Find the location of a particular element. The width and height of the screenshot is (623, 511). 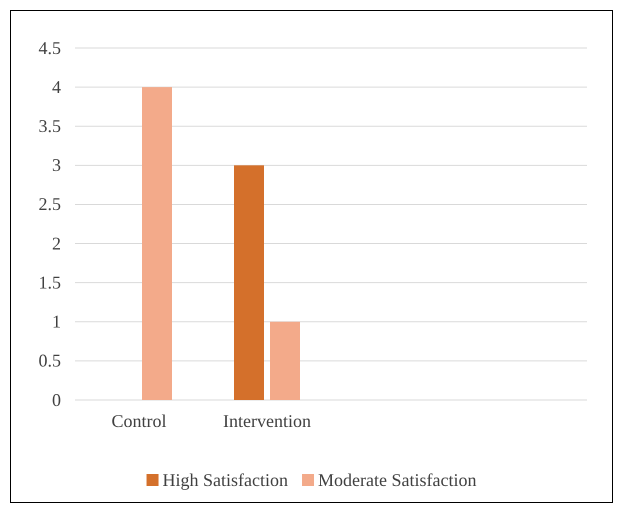

y-tick-label: 3.5 is located at coordinates (49, 126).